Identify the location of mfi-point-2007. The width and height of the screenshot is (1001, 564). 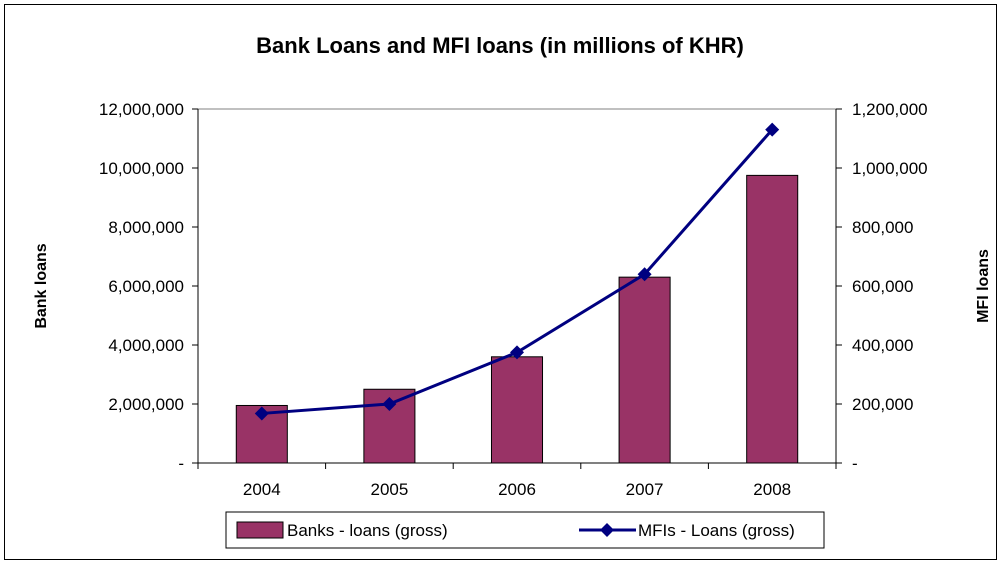
(644, 274).